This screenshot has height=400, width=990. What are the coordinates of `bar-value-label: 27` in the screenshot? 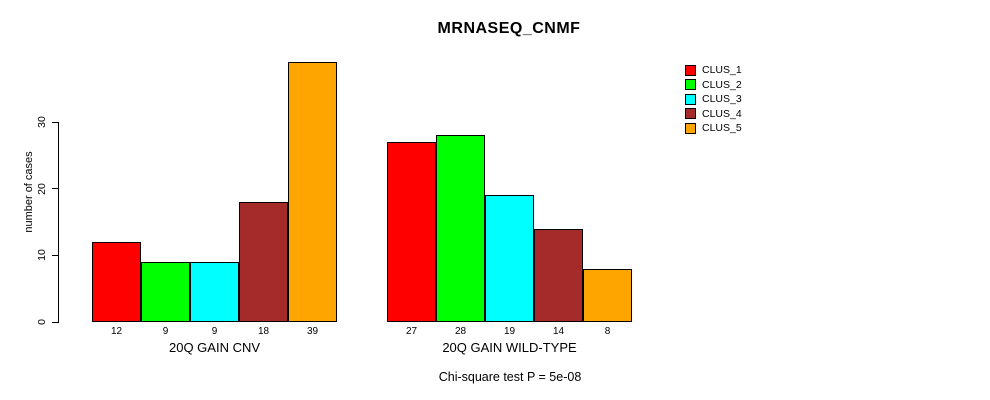 It's located at (411, 331).